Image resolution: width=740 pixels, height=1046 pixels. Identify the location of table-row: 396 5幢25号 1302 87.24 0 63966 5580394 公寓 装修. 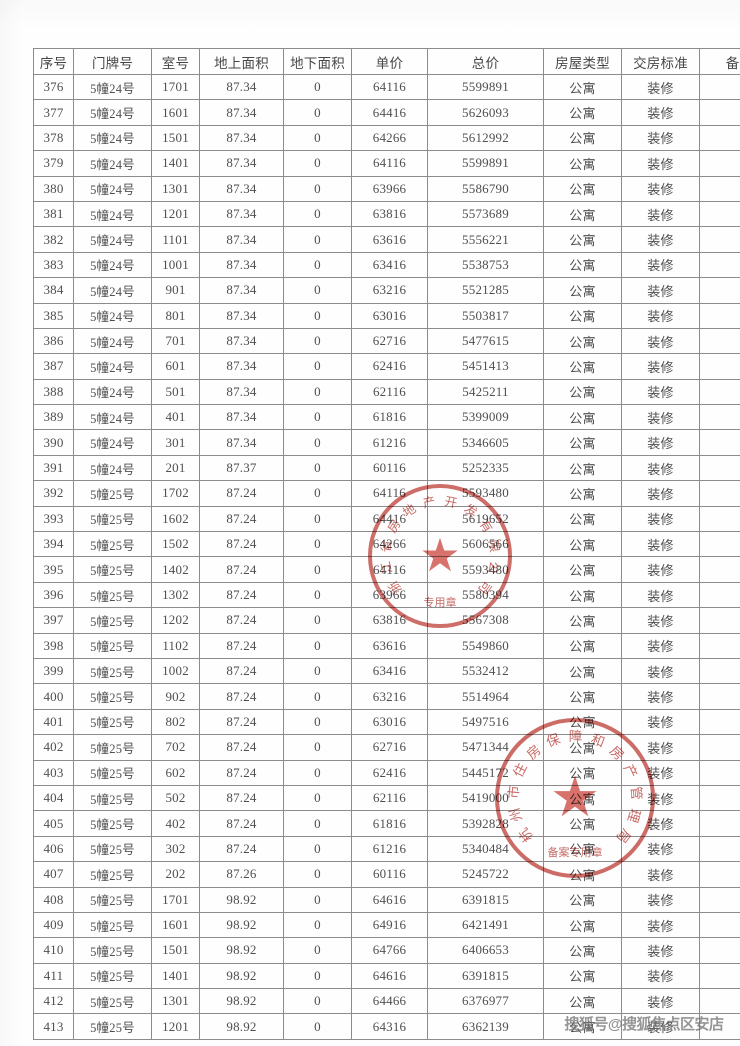
(386, 595).